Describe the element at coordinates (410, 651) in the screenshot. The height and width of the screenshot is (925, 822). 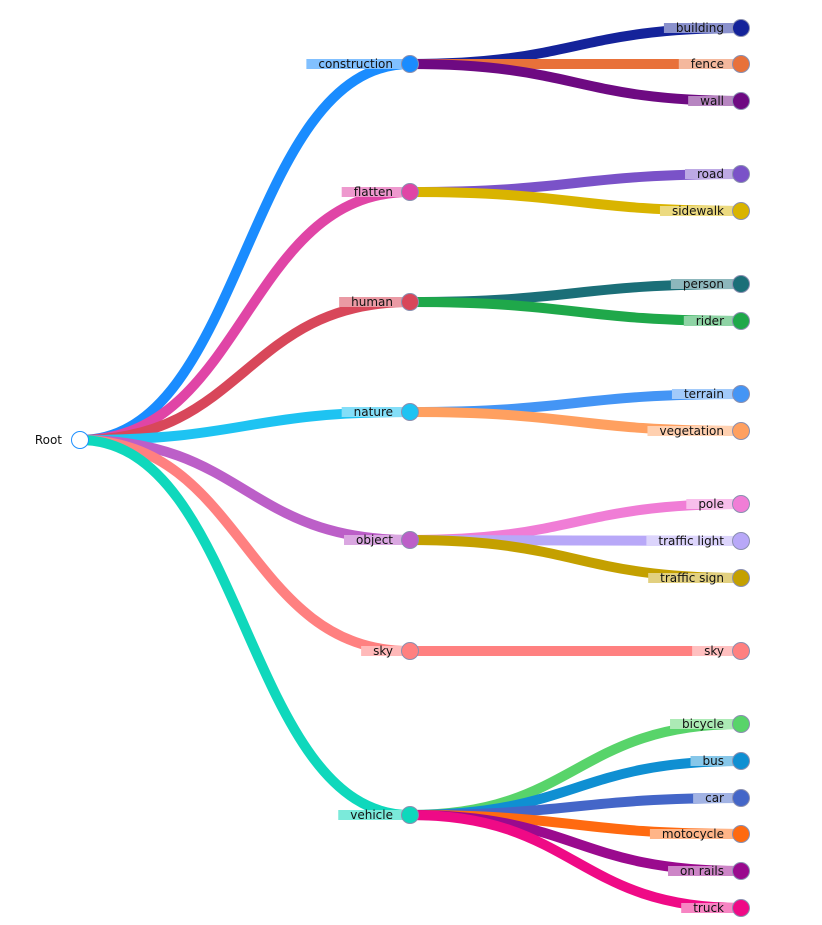
I see `group-node-sky` at that location.